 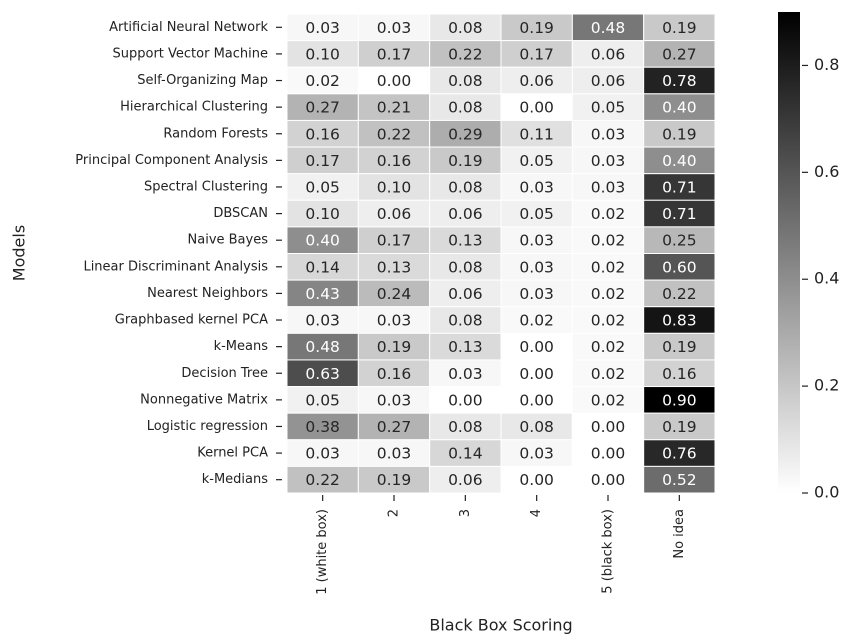 I want to click on cell-label: 0.24, so click(x=394, y=294).